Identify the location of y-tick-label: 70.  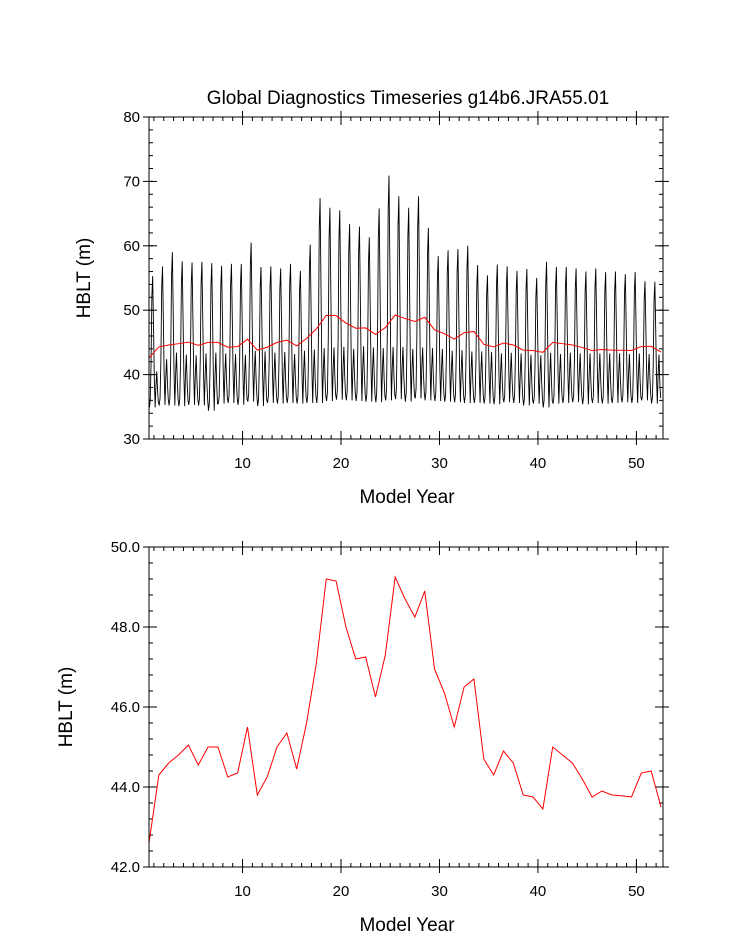
(131, 181).